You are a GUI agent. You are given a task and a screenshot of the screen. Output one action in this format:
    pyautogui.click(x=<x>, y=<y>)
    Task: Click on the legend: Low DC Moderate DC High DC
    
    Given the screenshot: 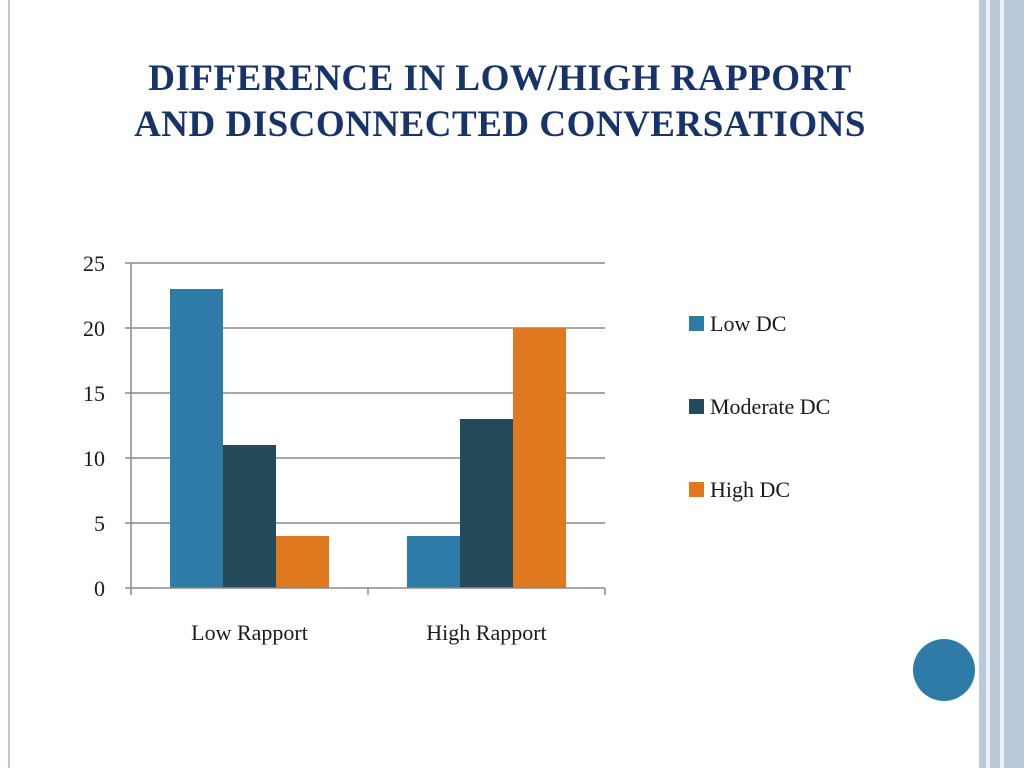 What is the action you would take?
    pyautogui.click(x=759, y=406)
    